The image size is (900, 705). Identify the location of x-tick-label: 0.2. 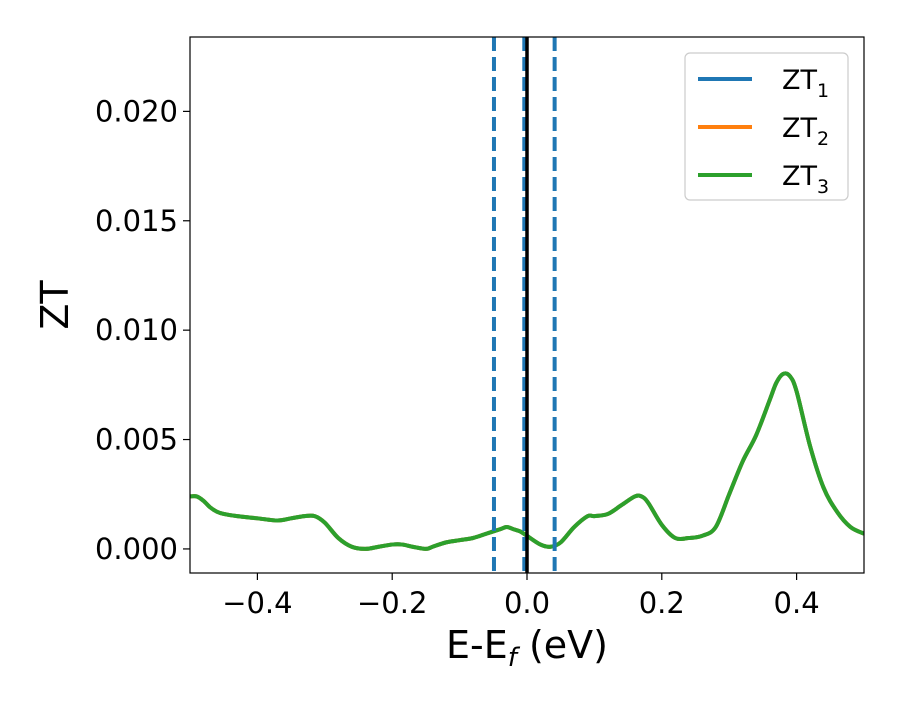
(662, 603).